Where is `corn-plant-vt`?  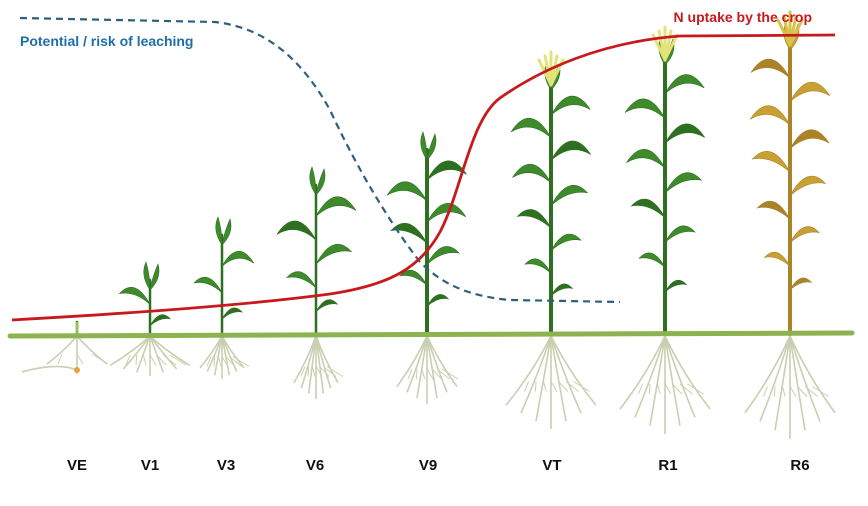
corn-plant-vt is located at coordinates (551, 239).